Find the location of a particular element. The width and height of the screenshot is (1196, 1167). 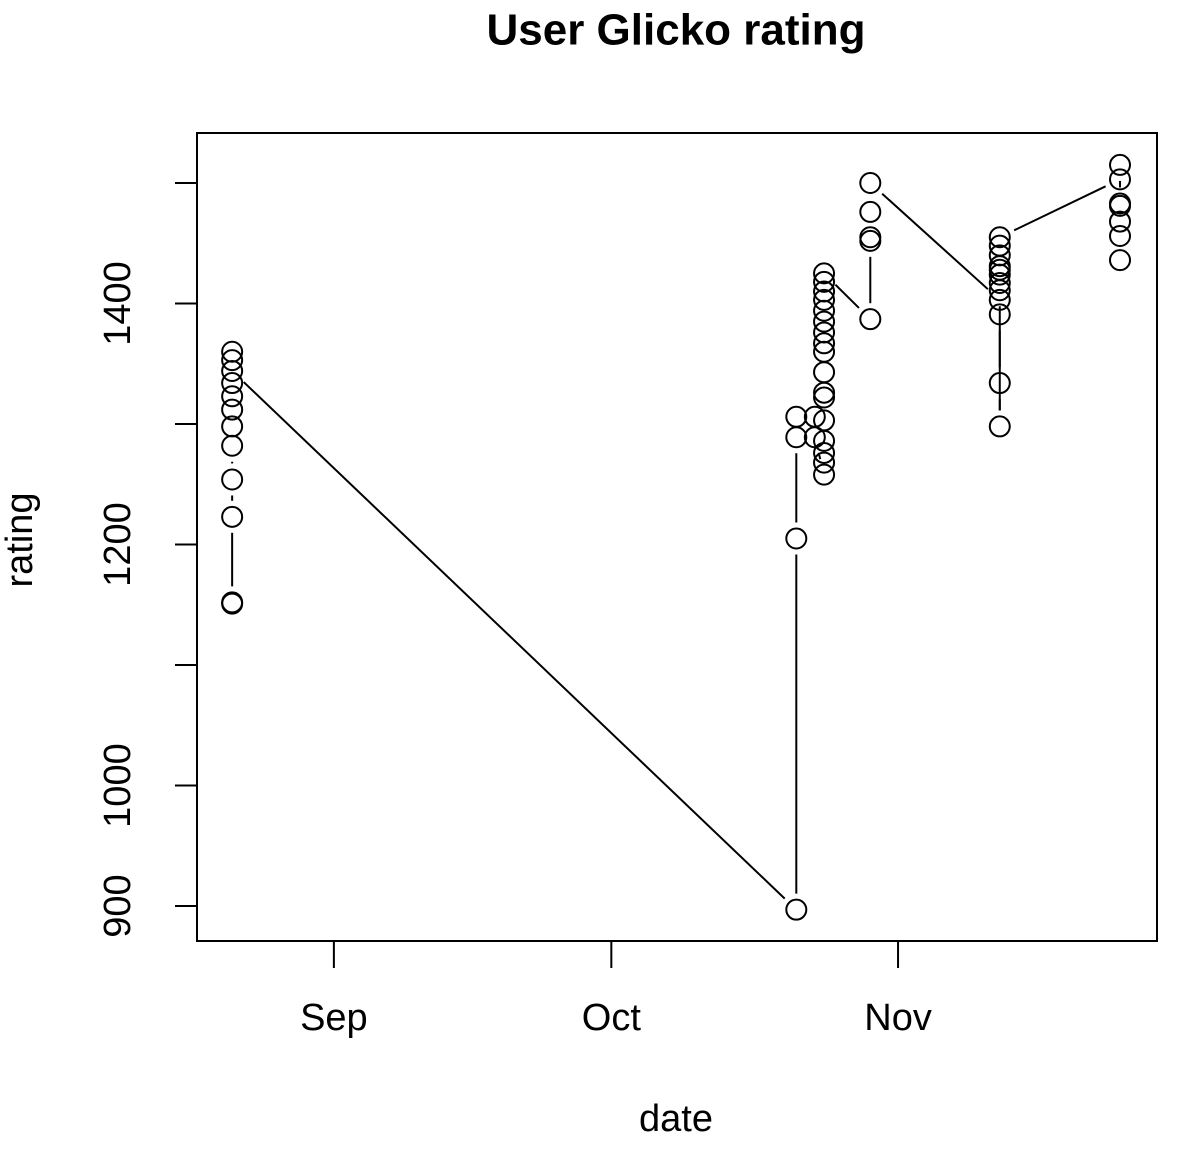

x-tick-label: Nov is located at coordinates (898, 1018).